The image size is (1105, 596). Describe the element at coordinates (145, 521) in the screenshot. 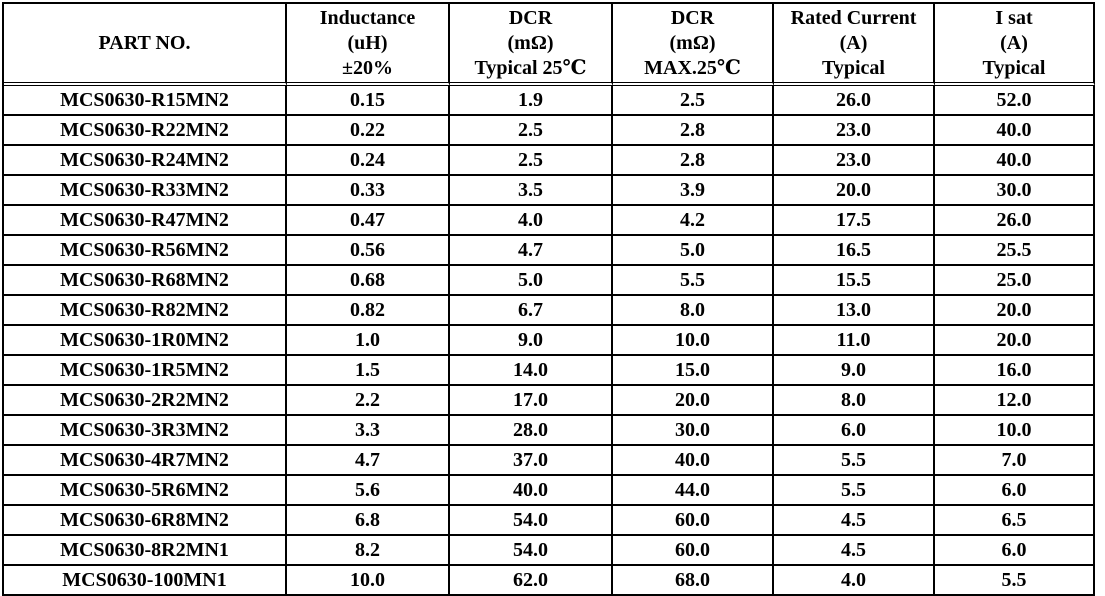

I see `cell-part-no: MCS0630-6R8MN2` at that location.